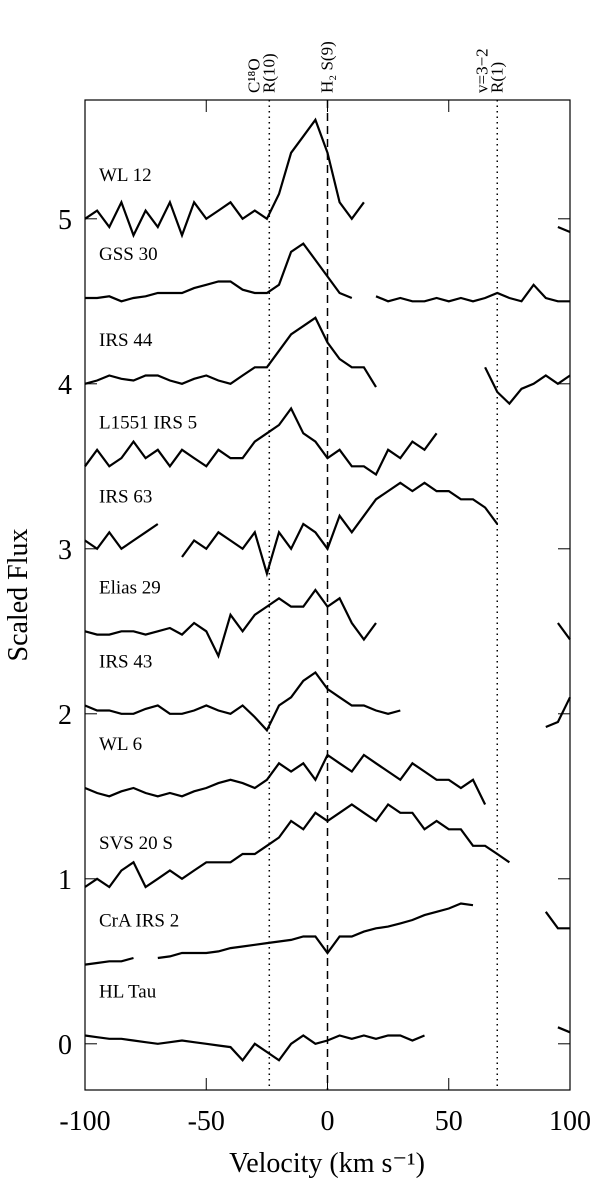 Image resolution: width=600 pixels, height=1184 pixels. What do you see at coordinates (18, 595) in the screenshot?
I see `y-axis-label: Scaled Flux` at bounding box center [18, 595].